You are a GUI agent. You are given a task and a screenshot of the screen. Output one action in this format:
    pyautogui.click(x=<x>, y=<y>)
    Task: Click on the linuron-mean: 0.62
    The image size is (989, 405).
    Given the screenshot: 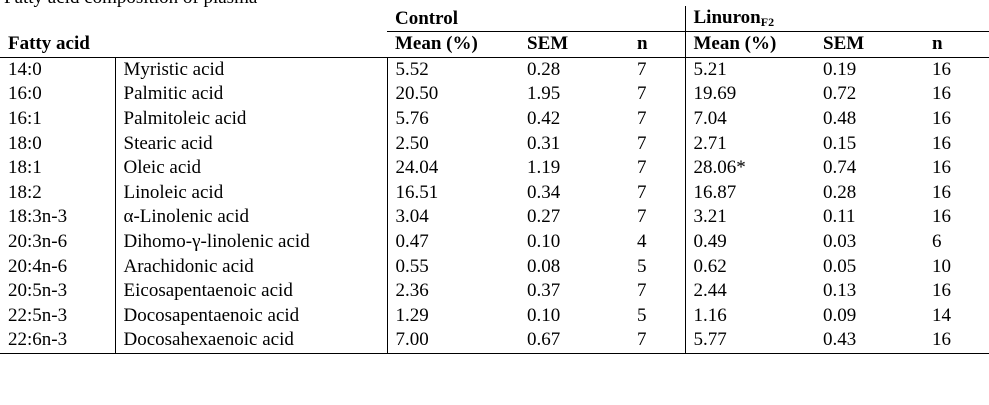 What is the action you would take?
    pyautogui.click(x=710, y=266)
    